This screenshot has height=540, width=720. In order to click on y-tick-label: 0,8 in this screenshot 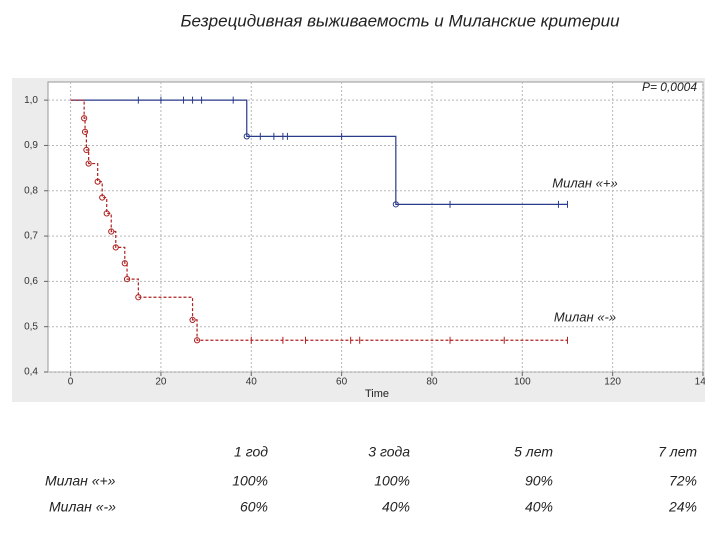, I will do `click(31, 190)`.